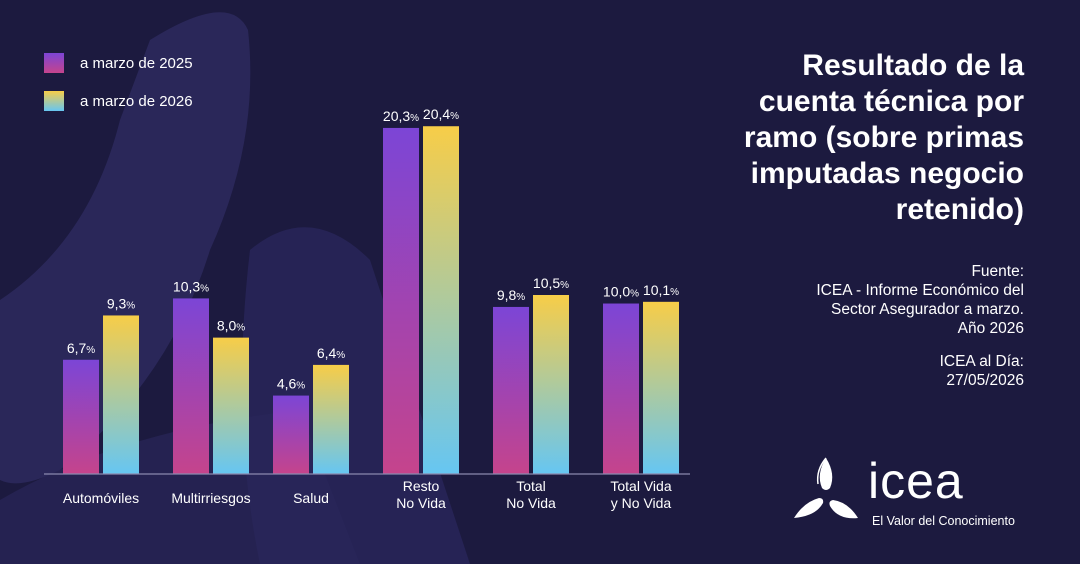  Describe the element at coordinates (121, 303) in the screenshot. I see `data-label-2026-0: 9,3%` at that location.